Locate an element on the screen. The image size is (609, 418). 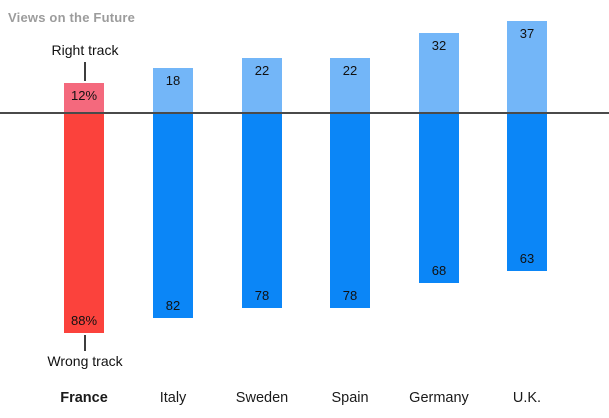
bar-value-label: 68 is located at coordinates (439, 270).